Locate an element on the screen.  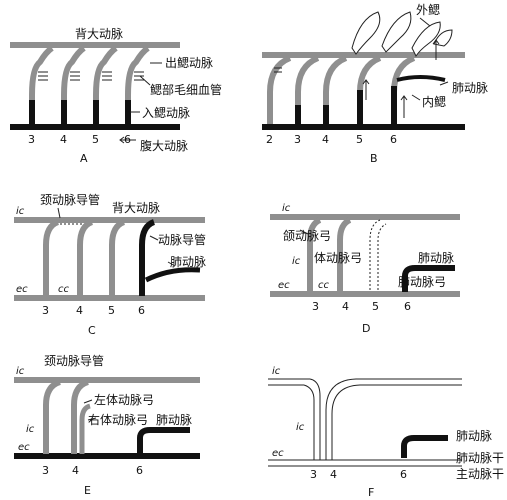
panel-caption: C is located at coordinates (92, 330).